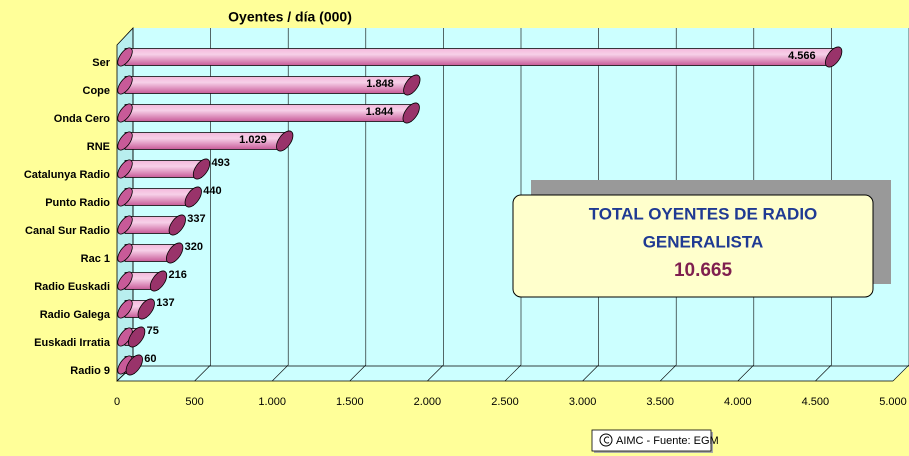  Describe the element at coordinates (67, 175) in the screenshot. I see `y-tick-label: Catalunya Radio` at that location.